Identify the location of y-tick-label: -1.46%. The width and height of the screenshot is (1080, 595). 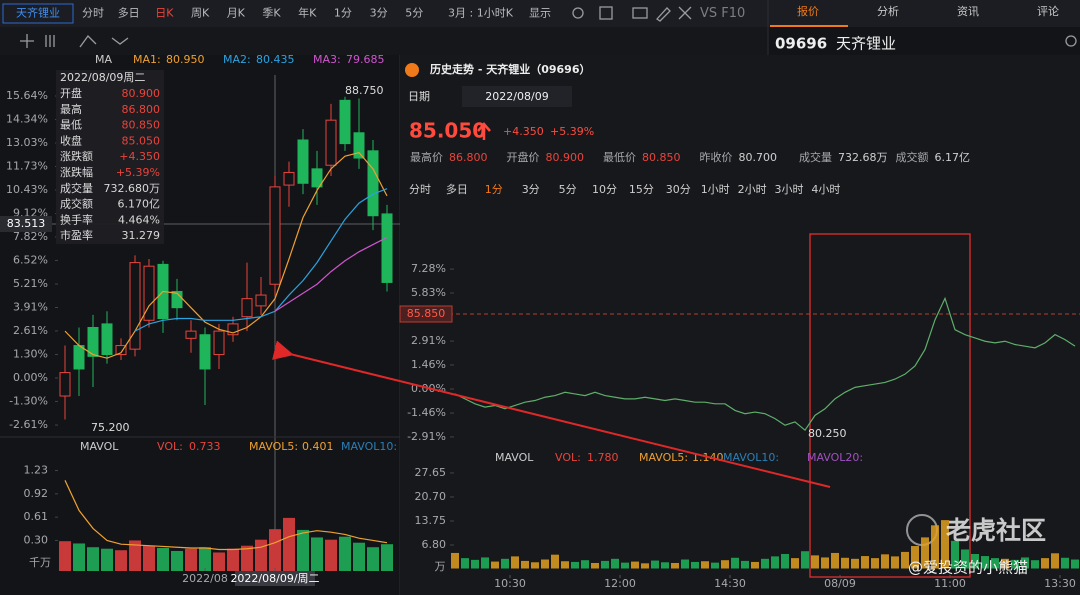
(426, 412).